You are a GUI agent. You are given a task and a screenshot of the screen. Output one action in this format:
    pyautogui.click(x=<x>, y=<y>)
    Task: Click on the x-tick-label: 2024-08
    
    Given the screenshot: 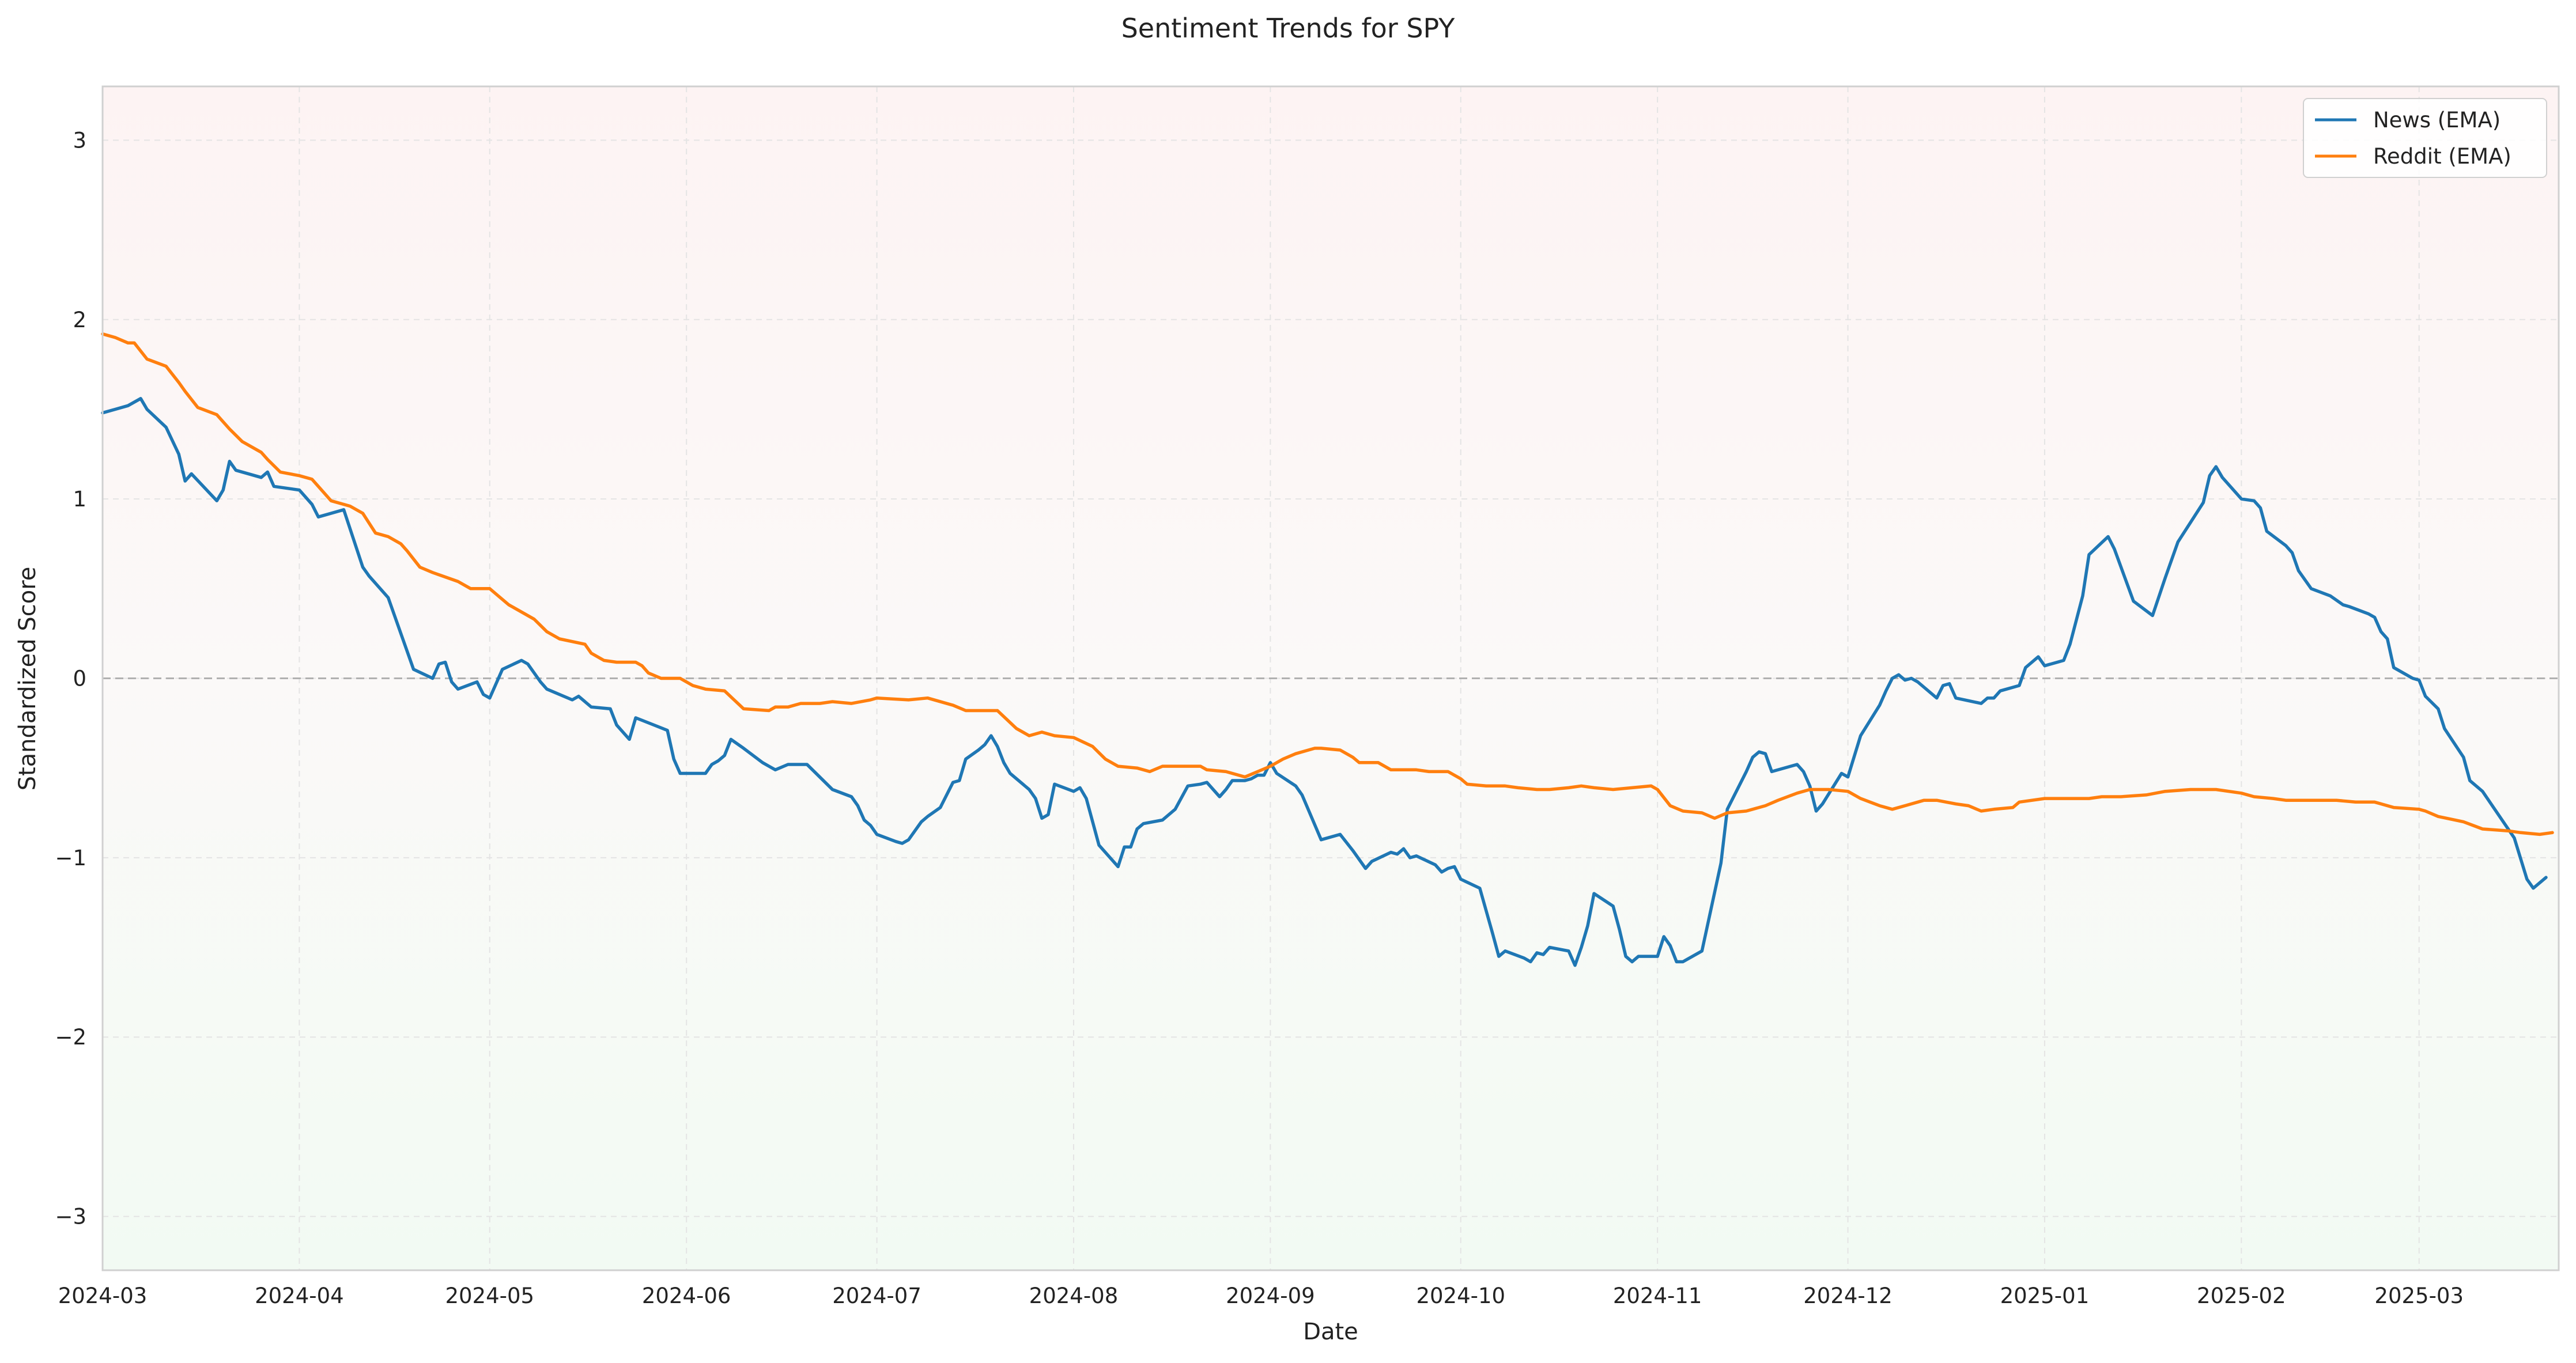 What is the action you would take?
    pyautogui.click(x=1074, y=1296)
    